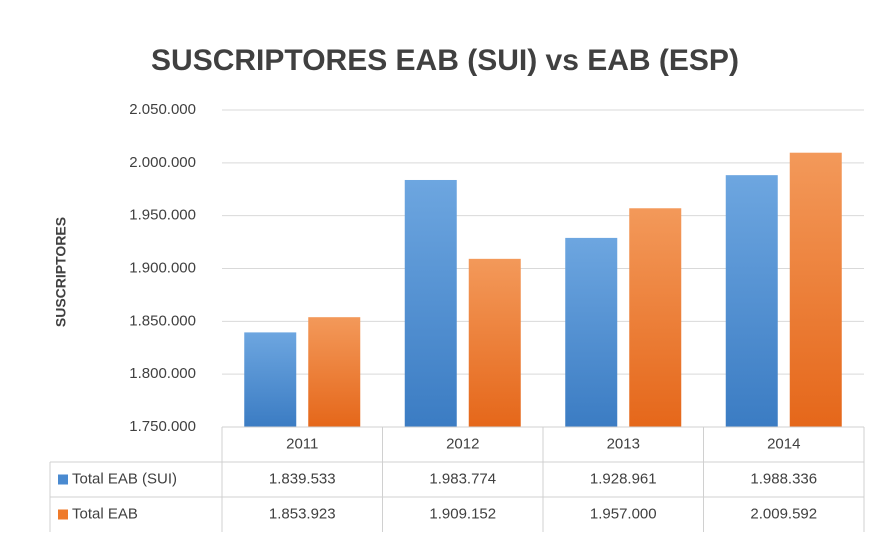  What do you see at coordinates (783, 443) in the screenshot?
I see `x-tick-label: 2014` at bounding box center [783, 443].